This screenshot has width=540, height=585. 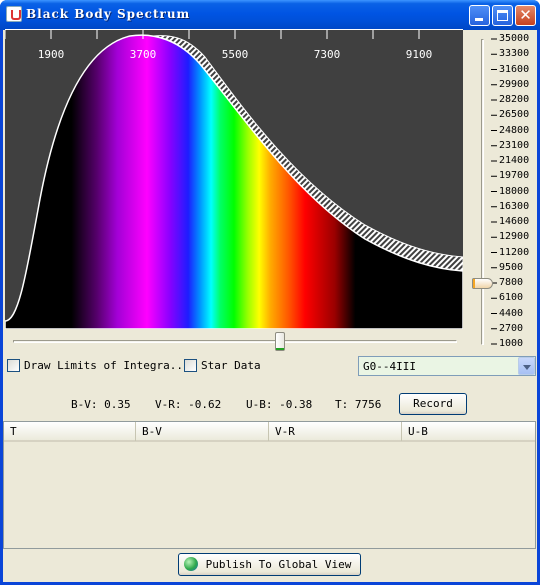 What do you see at coordinates (14, 14) in the screenshot?
I see `java-app-icon` at bounding box center [14, 14].